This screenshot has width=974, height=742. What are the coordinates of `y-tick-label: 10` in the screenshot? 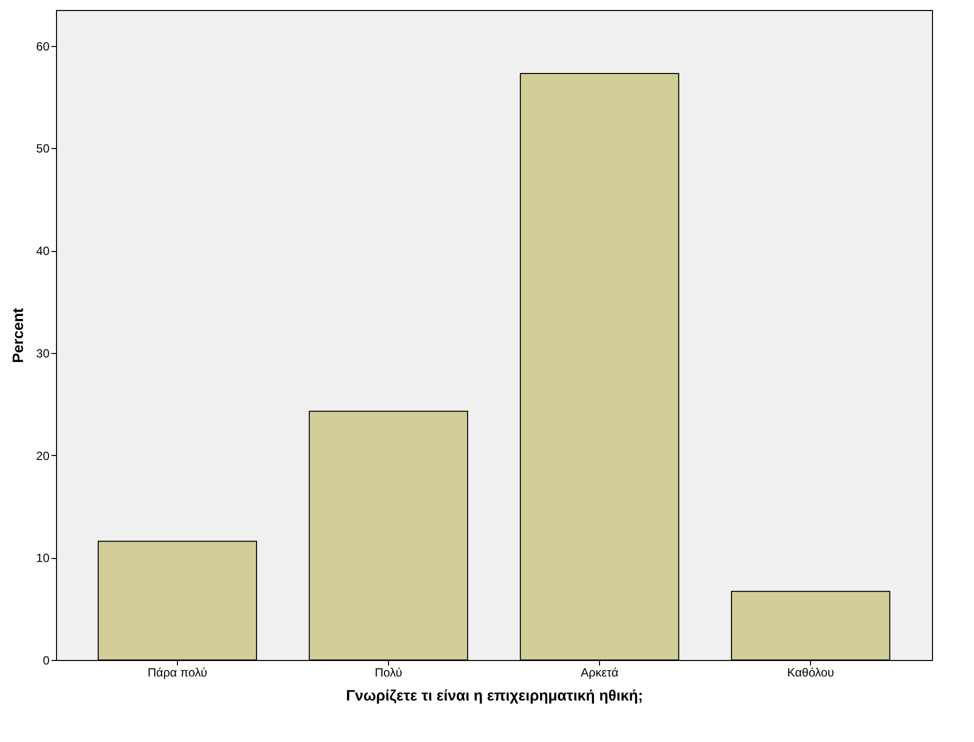 It's located at (43, 558).